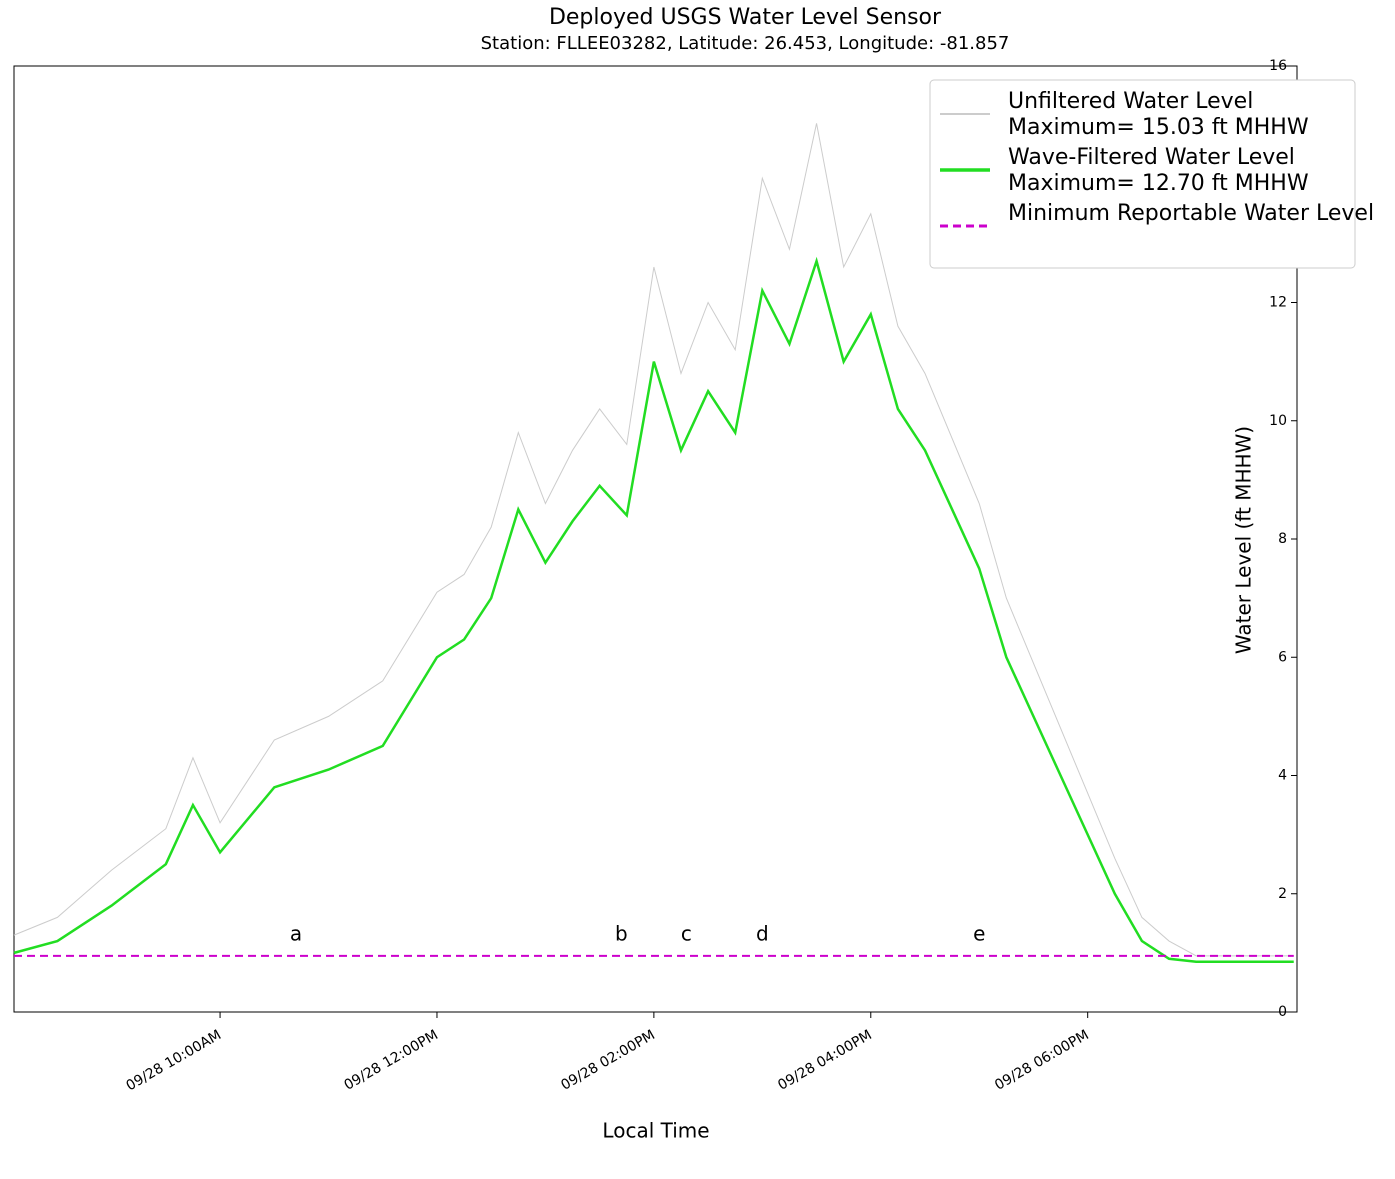 This screenshot has height=1179, width=1395. Describe the element at coordinates (1282, 1012) in the screenshot. I see `y-tick-label: 0` at that location.